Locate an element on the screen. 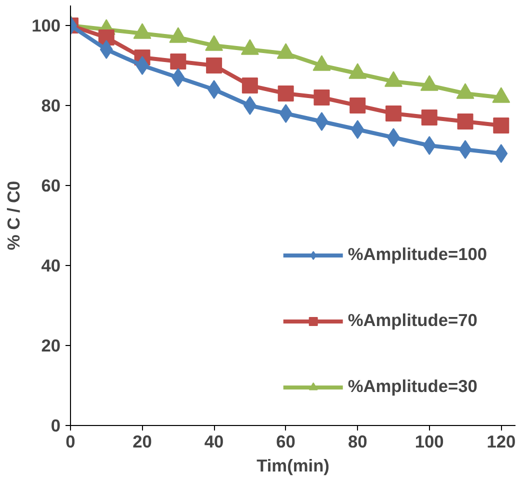 Image resolution: width=526 pixels, height=484 pixels. x-tick-label: 120 is located at coordinates (501, 442).